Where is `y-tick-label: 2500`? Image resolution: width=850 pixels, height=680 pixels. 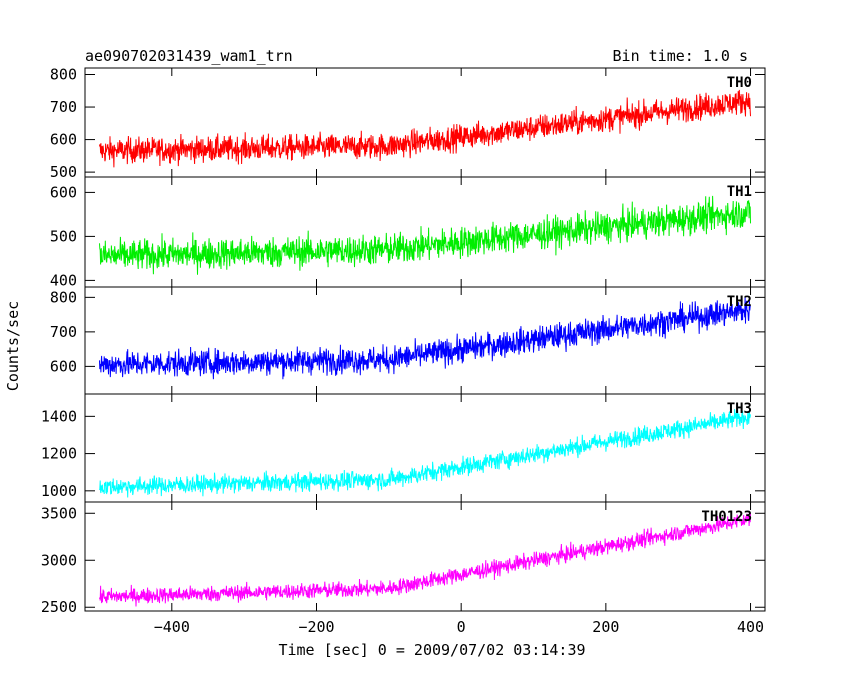 y-tick-label: 2500 is located at coordinates (59, 607).